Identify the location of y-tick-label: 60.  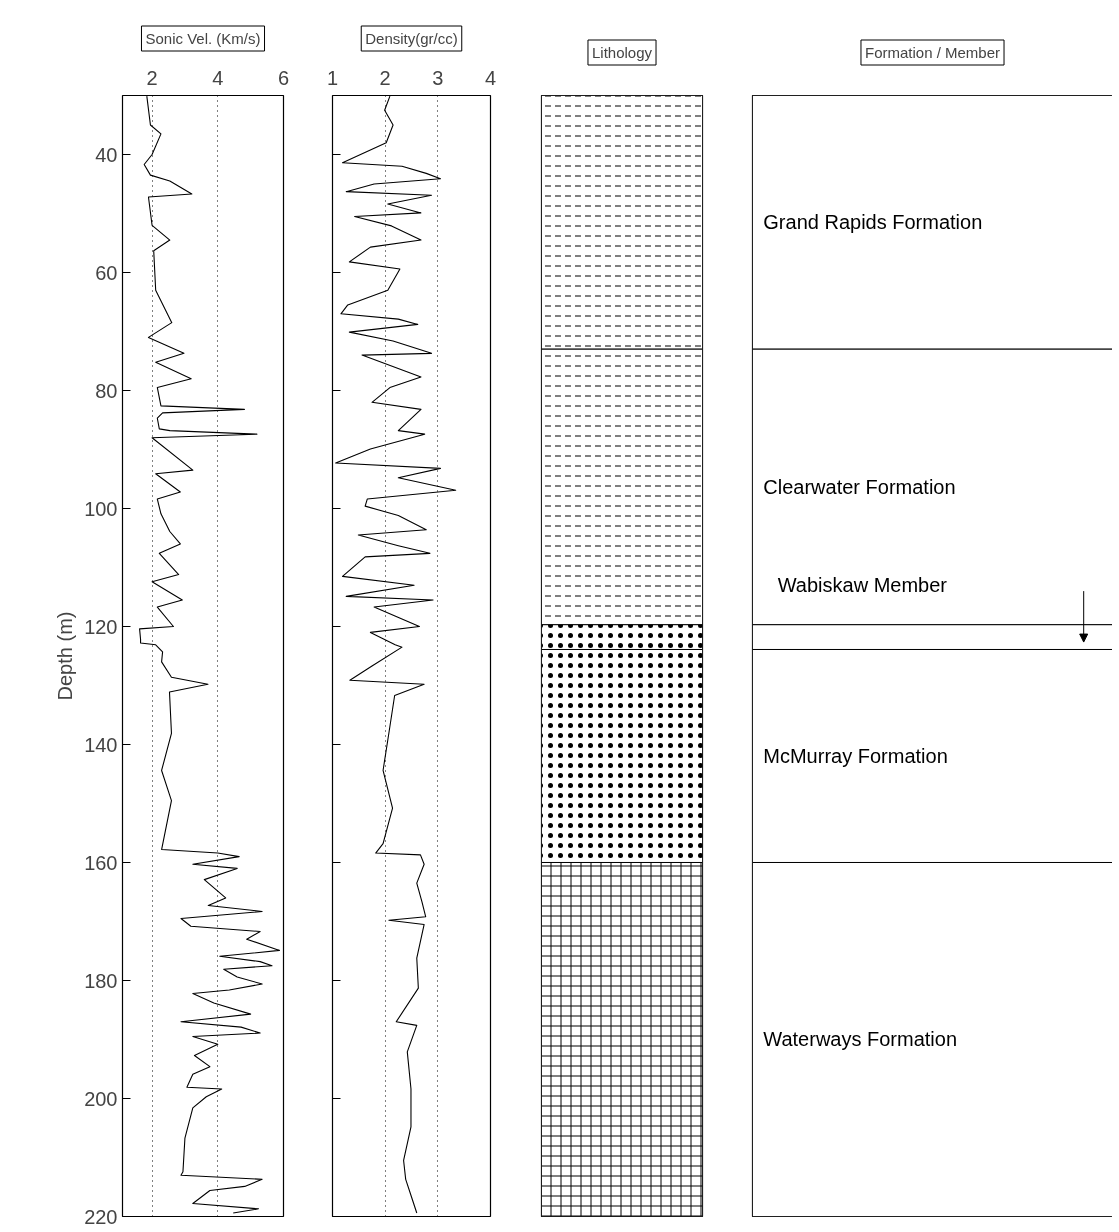
(106, 272).